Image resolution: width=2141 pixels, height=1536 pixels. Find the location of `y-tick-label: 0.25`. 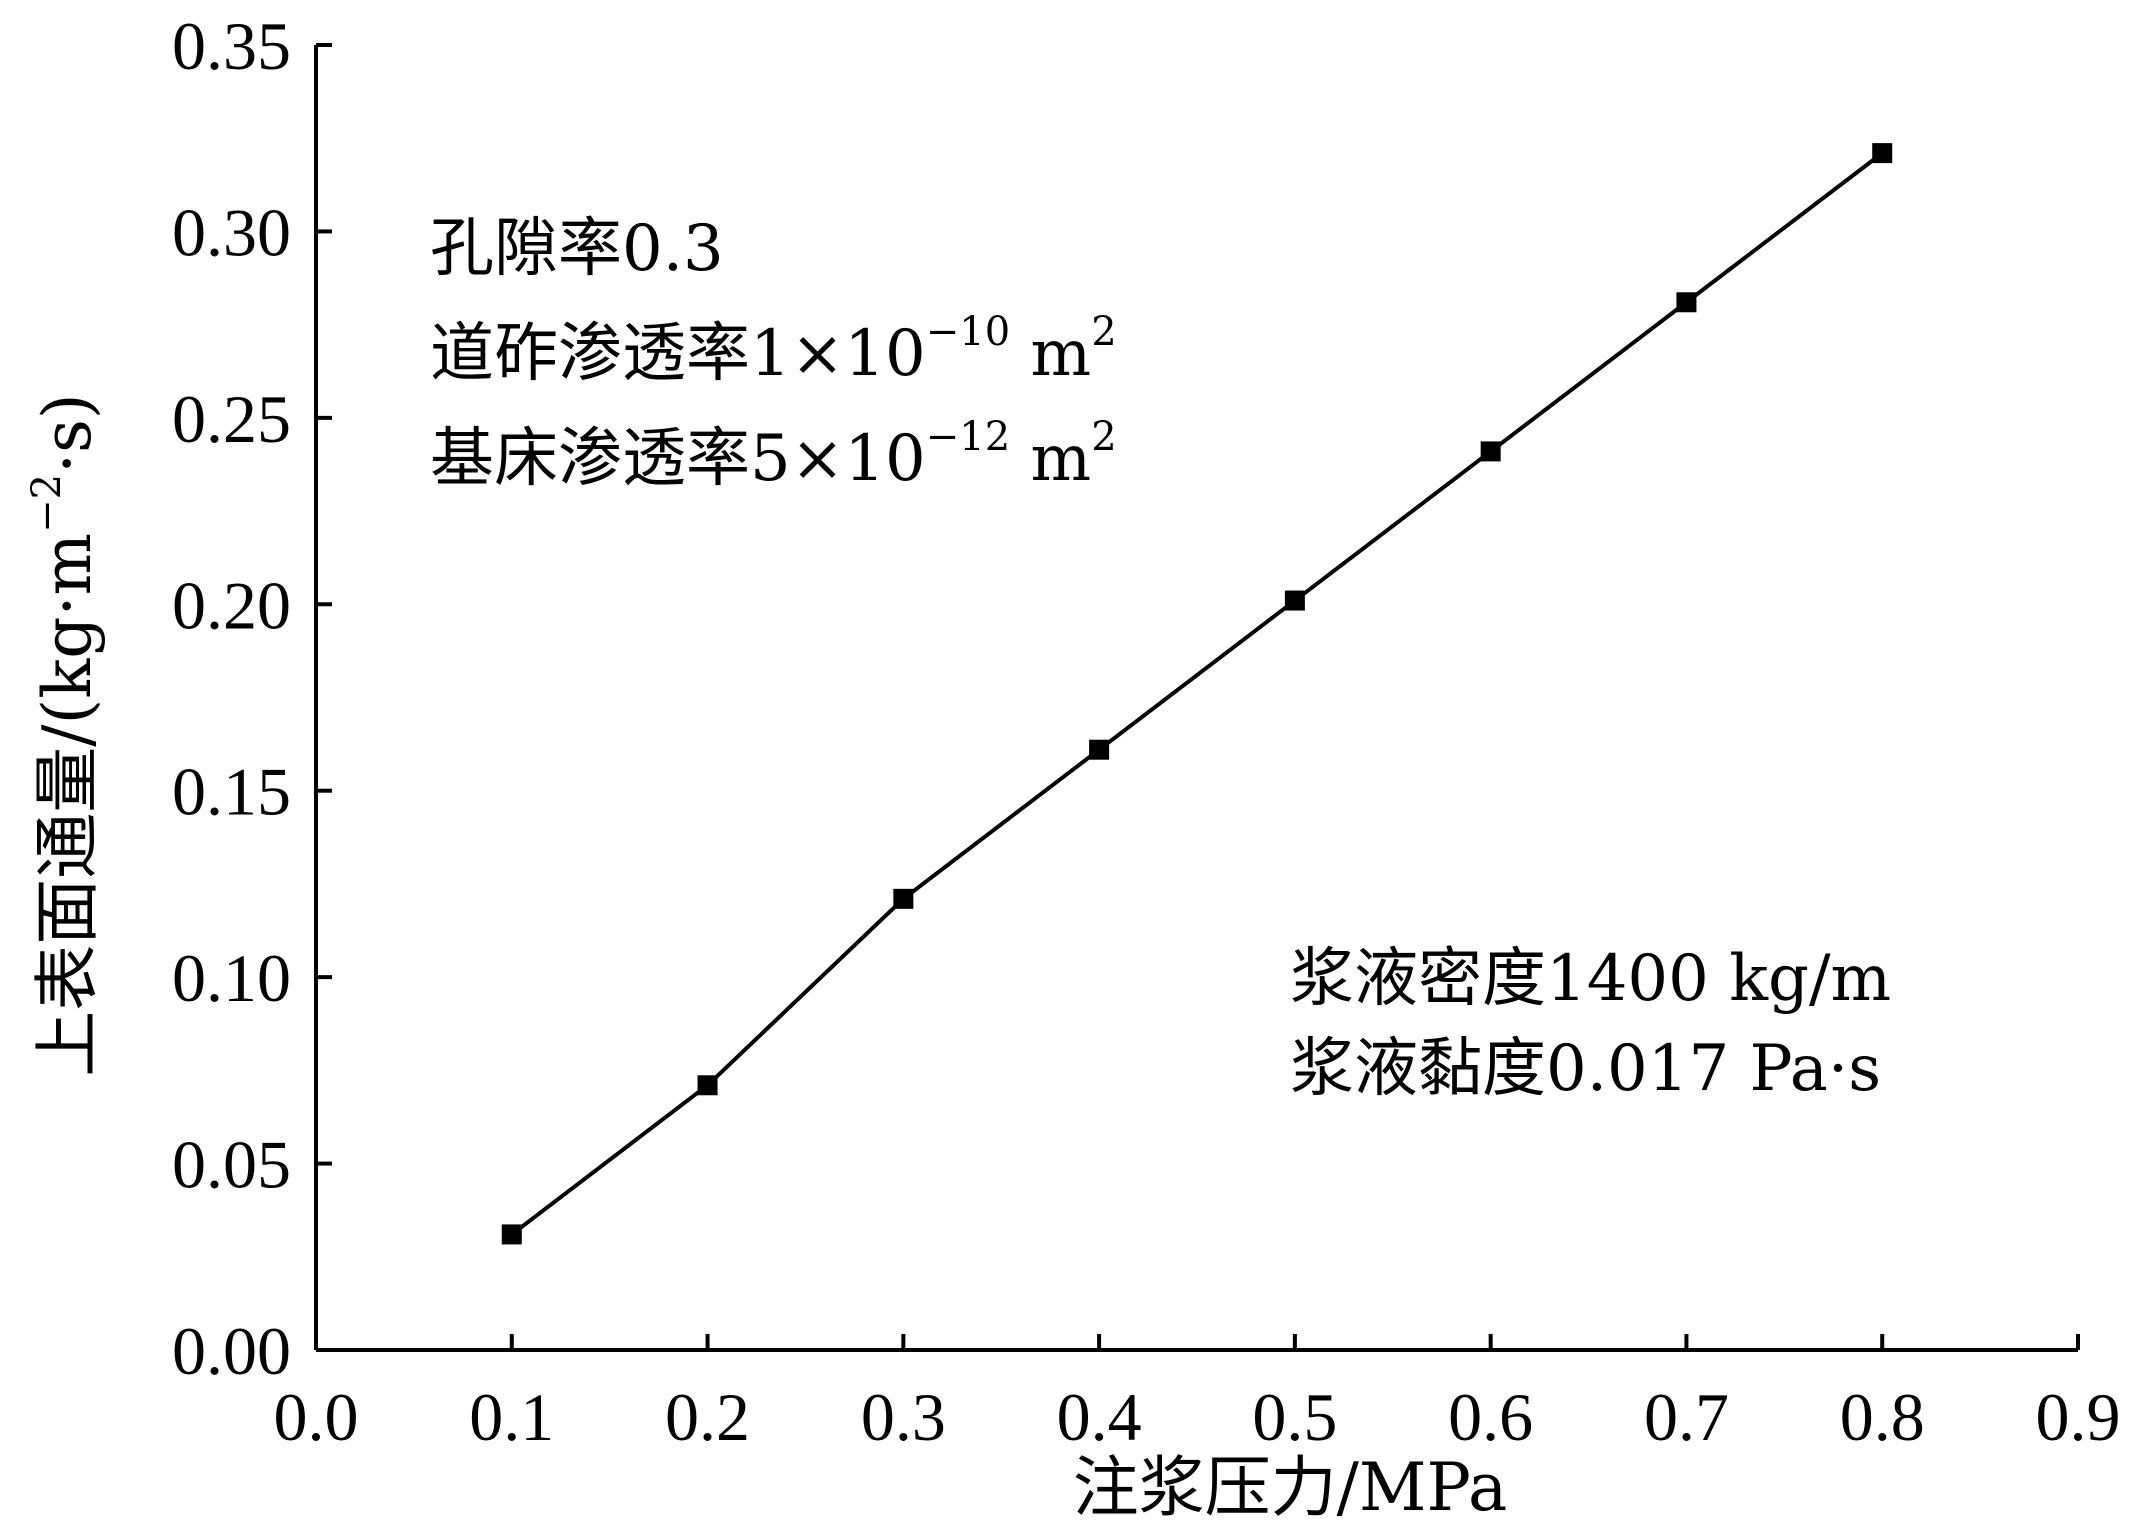

y-tick-label: 0.25 is located at coordinates (231, 419).